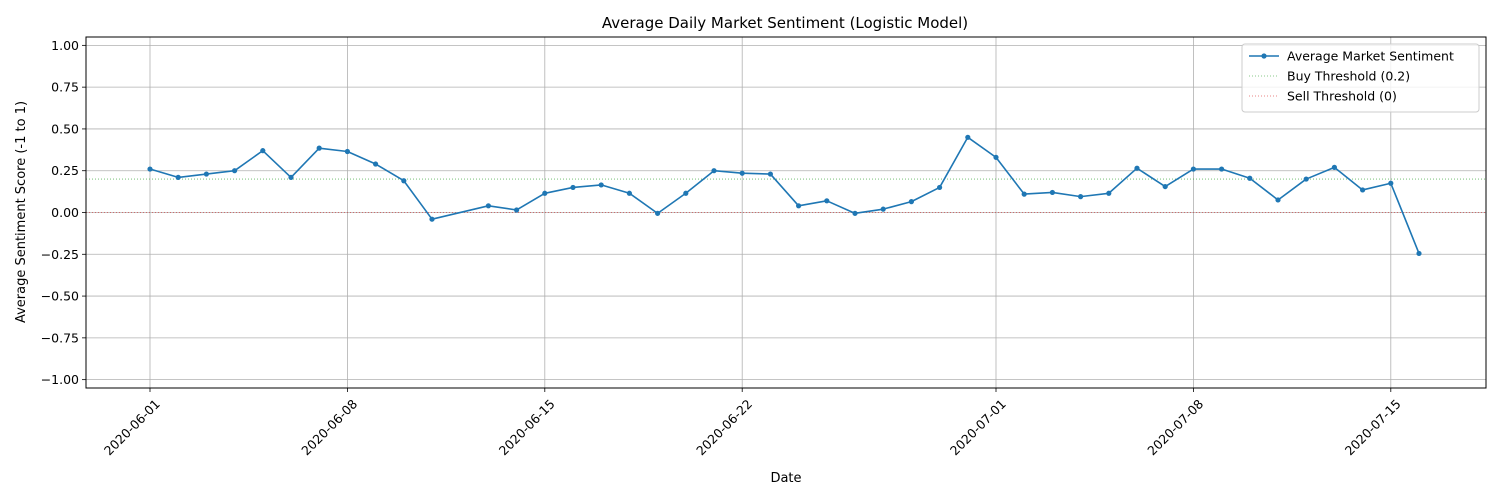 The width and height of the screenshot is (1500, 500). I want to click on threshold-lines, so click(786, 195).